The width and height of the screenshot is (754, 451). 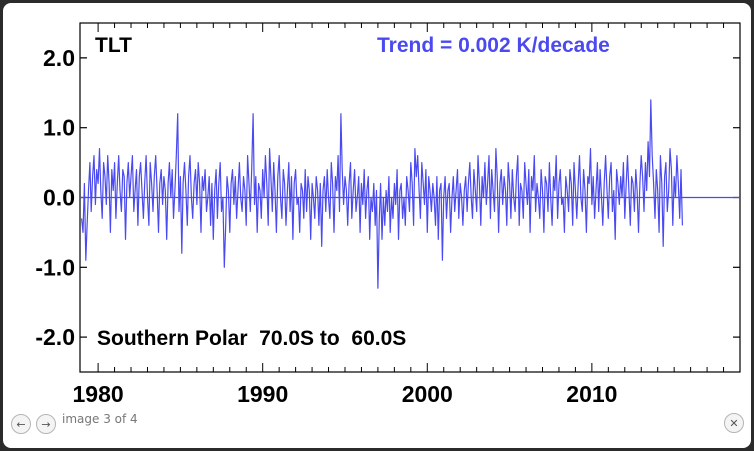 I want to click on arrow-right-icon: →, so click(x=46, y=424).